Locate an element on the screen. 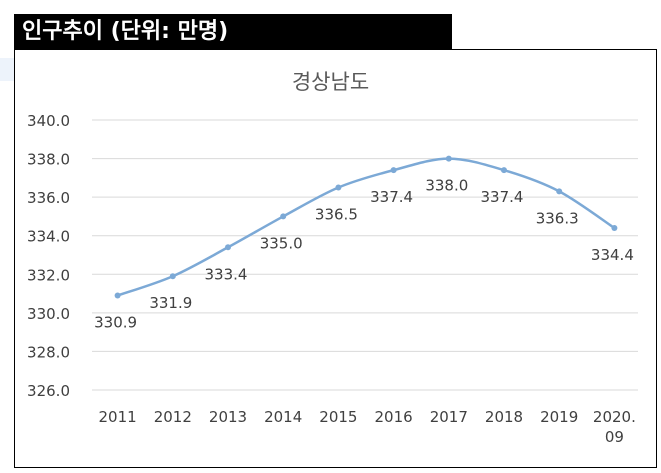 This screenshot has width=661, height=473. y-tick-label: 332.0 is located at coordinates (48, 275).